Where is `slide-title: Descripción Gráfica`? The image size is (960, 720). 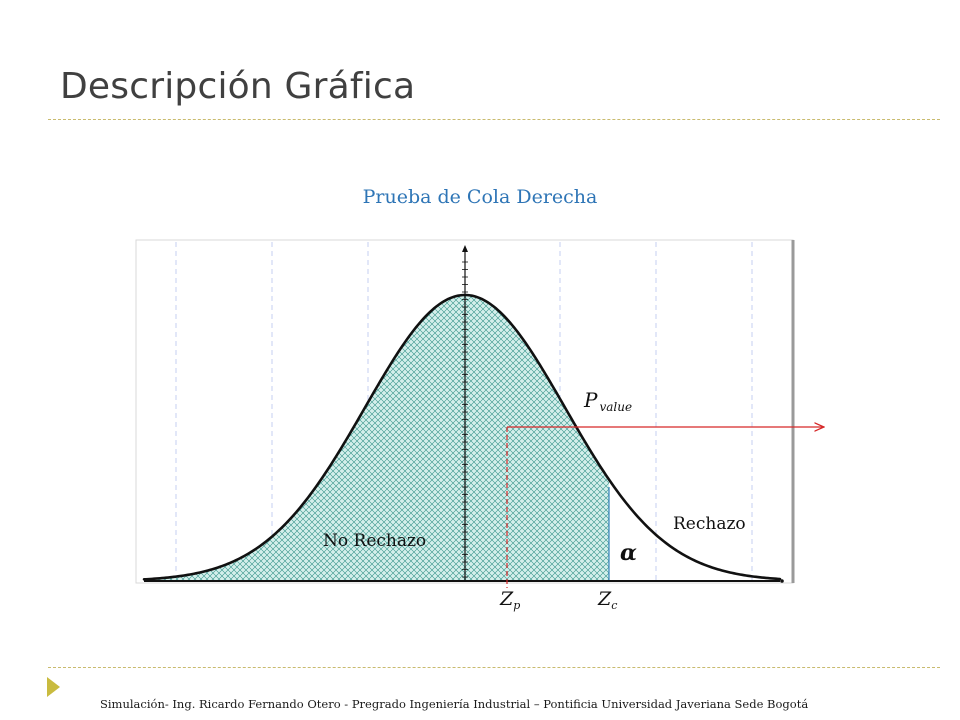 slide-title: Descripción Gráfica is located at coordinates (238, 86).